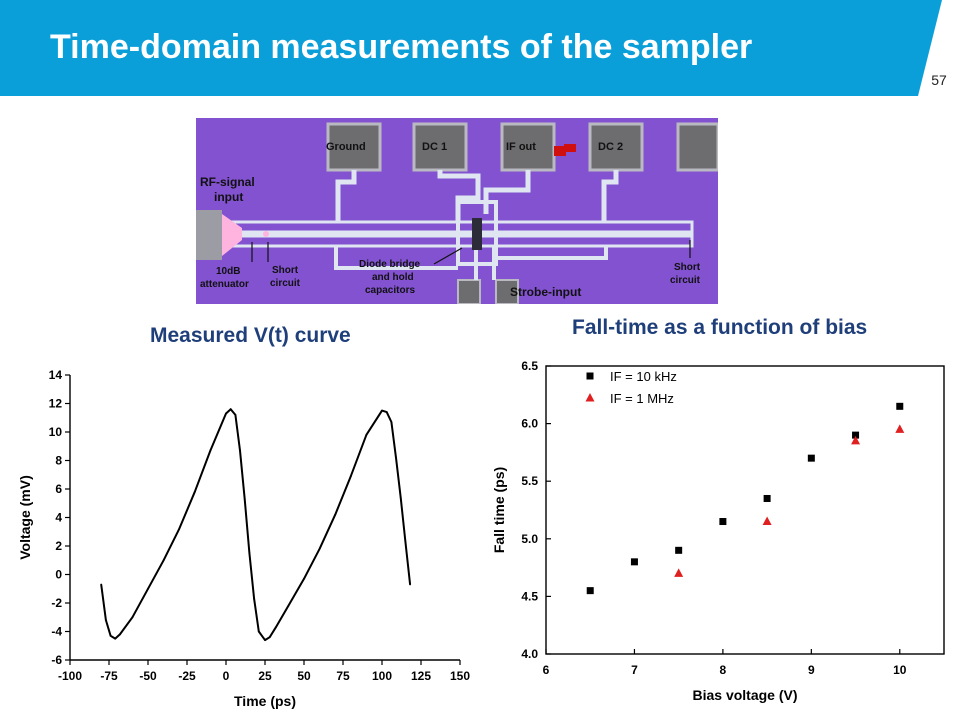  I want to click on label-attenuator-1: 10dB, so click(228, 271).